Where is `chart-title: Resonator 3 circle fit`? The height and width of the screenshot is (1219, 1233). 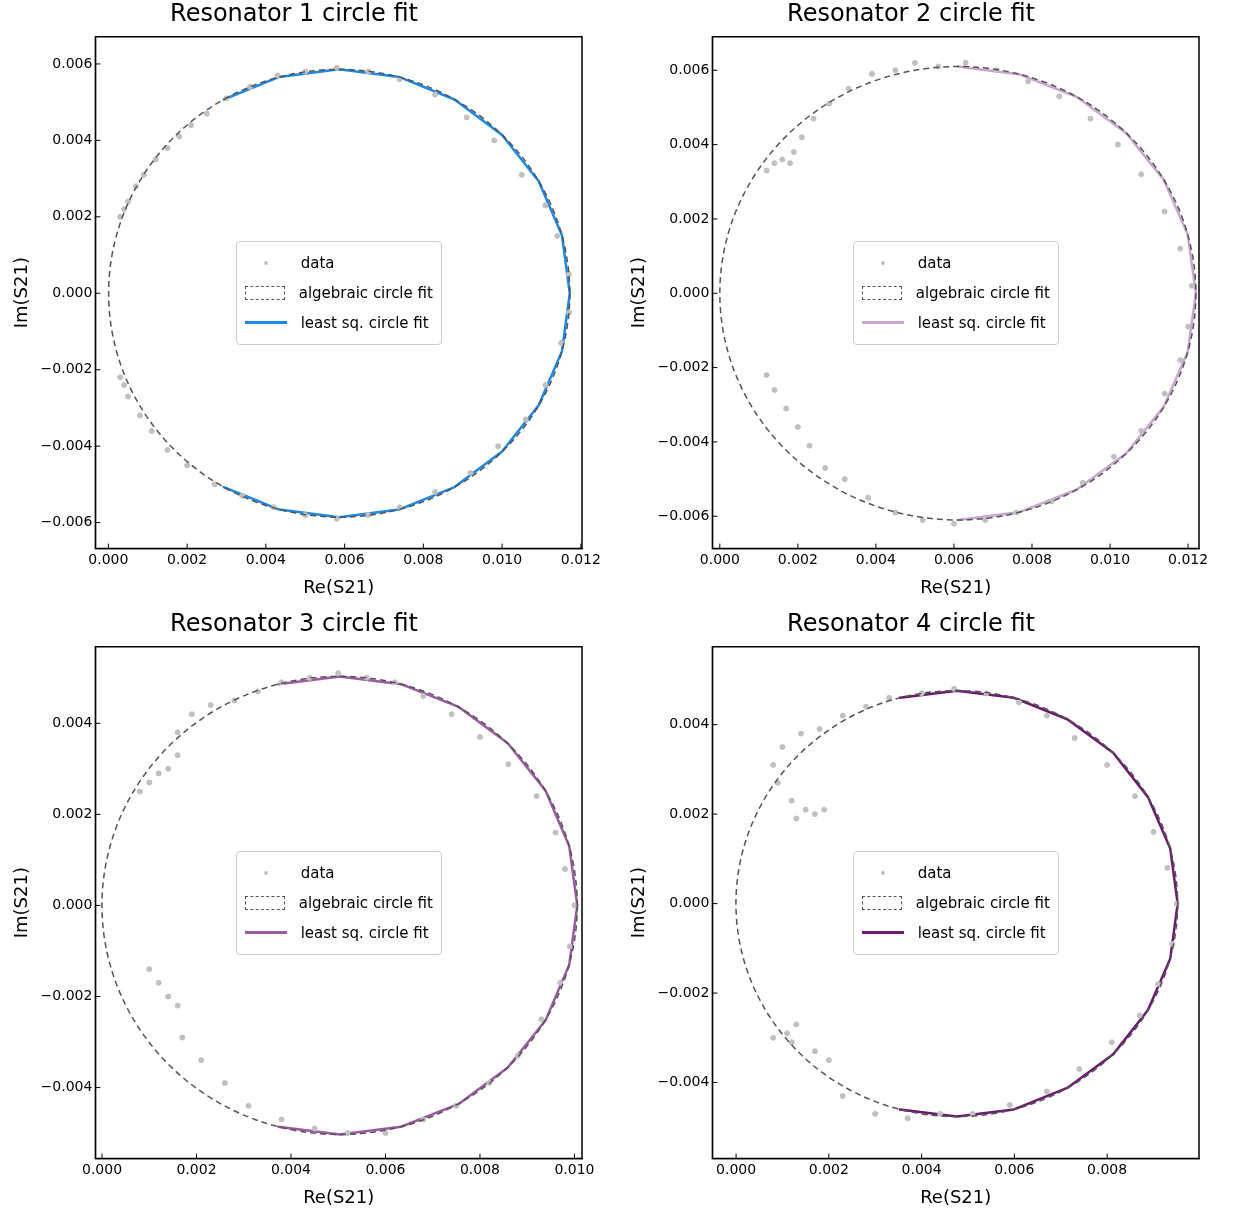 chart-title: Resonator 3 circle fit is located at coordinates (294, 622).